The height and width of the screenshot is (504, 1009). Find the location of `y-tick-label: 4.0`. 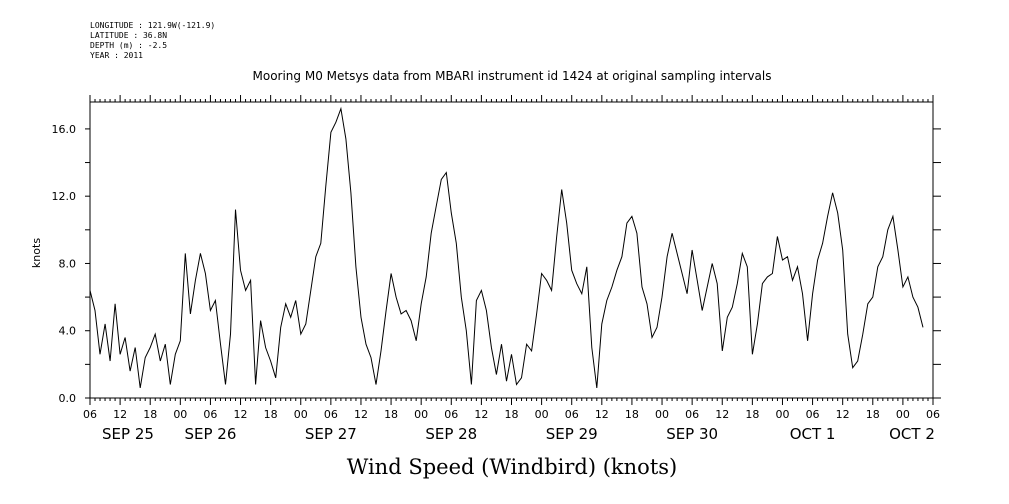

y-tick-label: 4.0 is located at coordinates (68, 331).